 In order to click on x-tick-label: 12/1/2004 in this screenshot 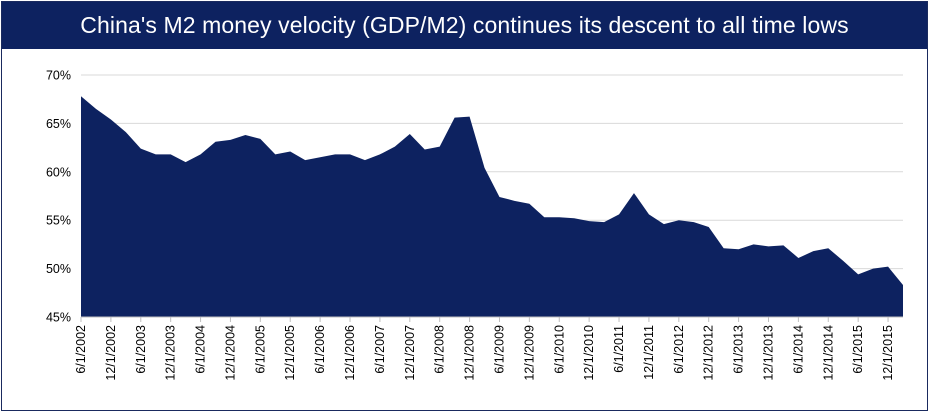, I will do `click(230, 353)`.